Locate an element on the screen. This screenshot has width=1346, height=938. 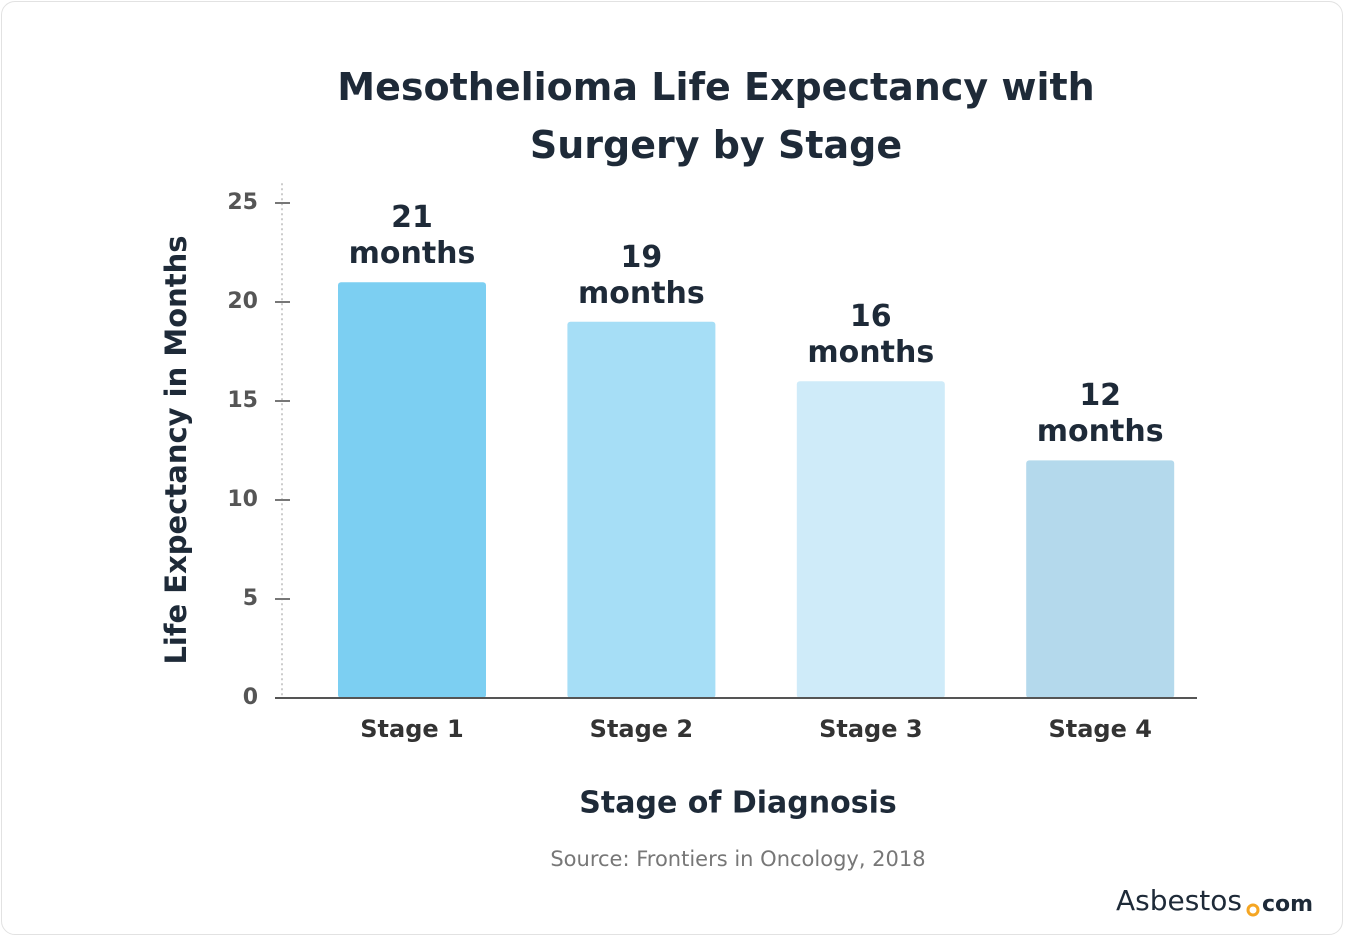
source: Source: Frontiers in Oncology, 2018 is located at coordinates (737, 859).